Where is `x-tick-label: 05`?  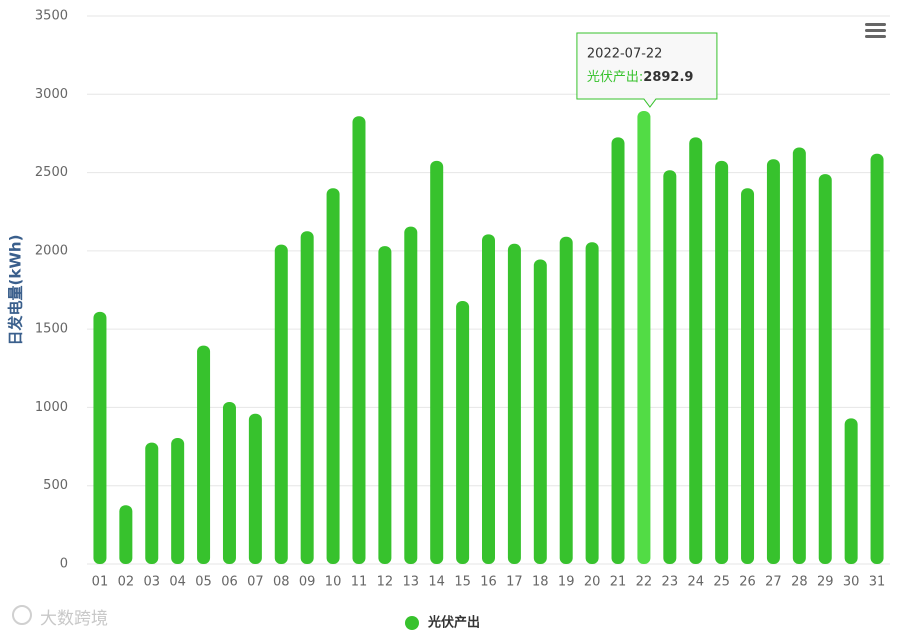 x-tick-label: 05 is located at coordinates (203, 582).